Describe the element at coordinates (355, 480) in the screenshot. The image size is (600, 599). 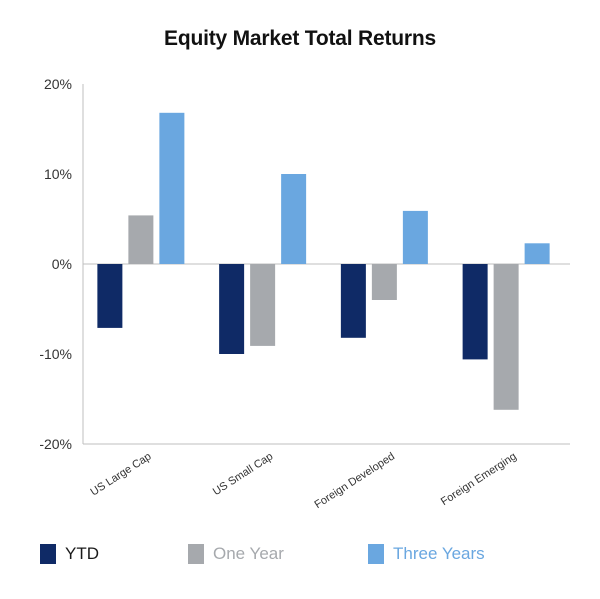
I see `x-category-label: Foreign Developed` at that location.